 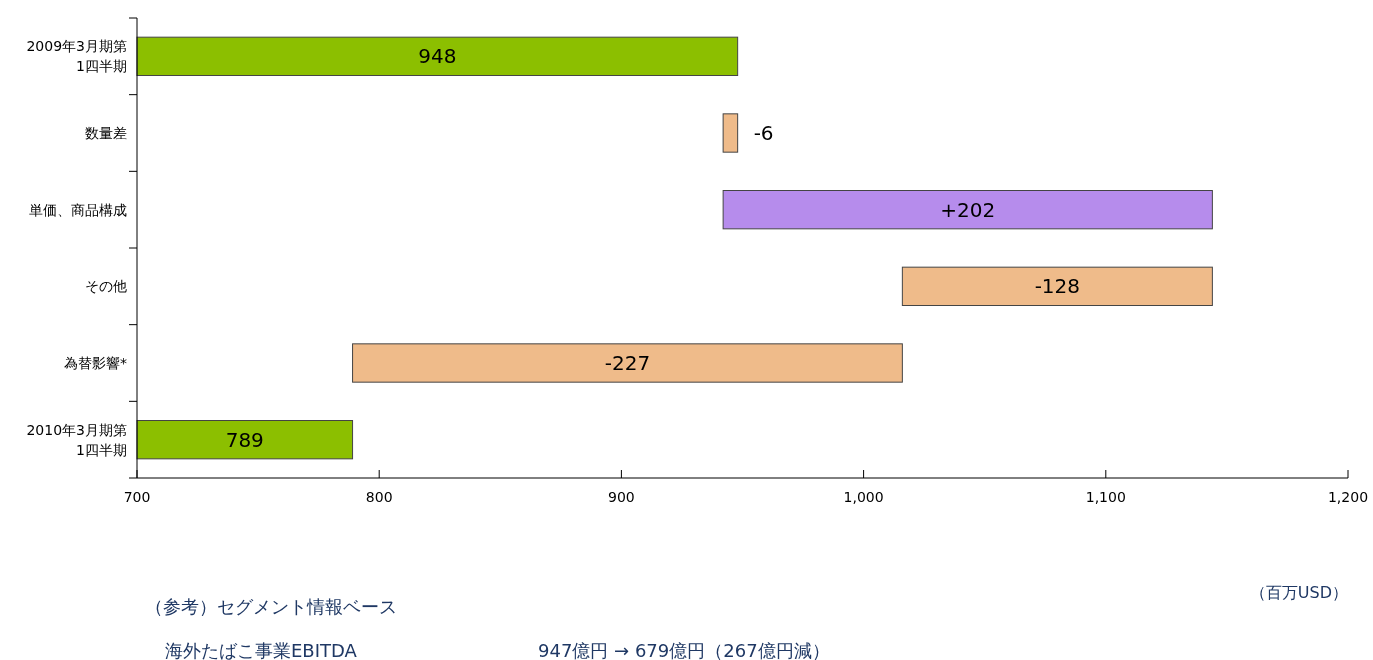 I want to click on y-tick-label: その他, so click(x=106, y=286).